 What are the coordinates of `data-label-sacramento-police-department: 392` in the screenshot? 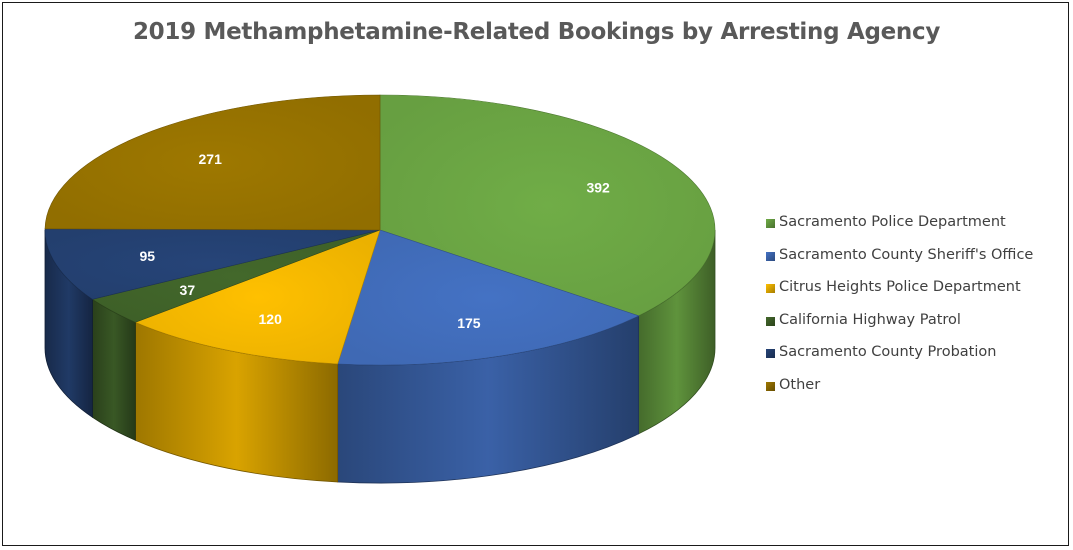 It's located at (598, 187).